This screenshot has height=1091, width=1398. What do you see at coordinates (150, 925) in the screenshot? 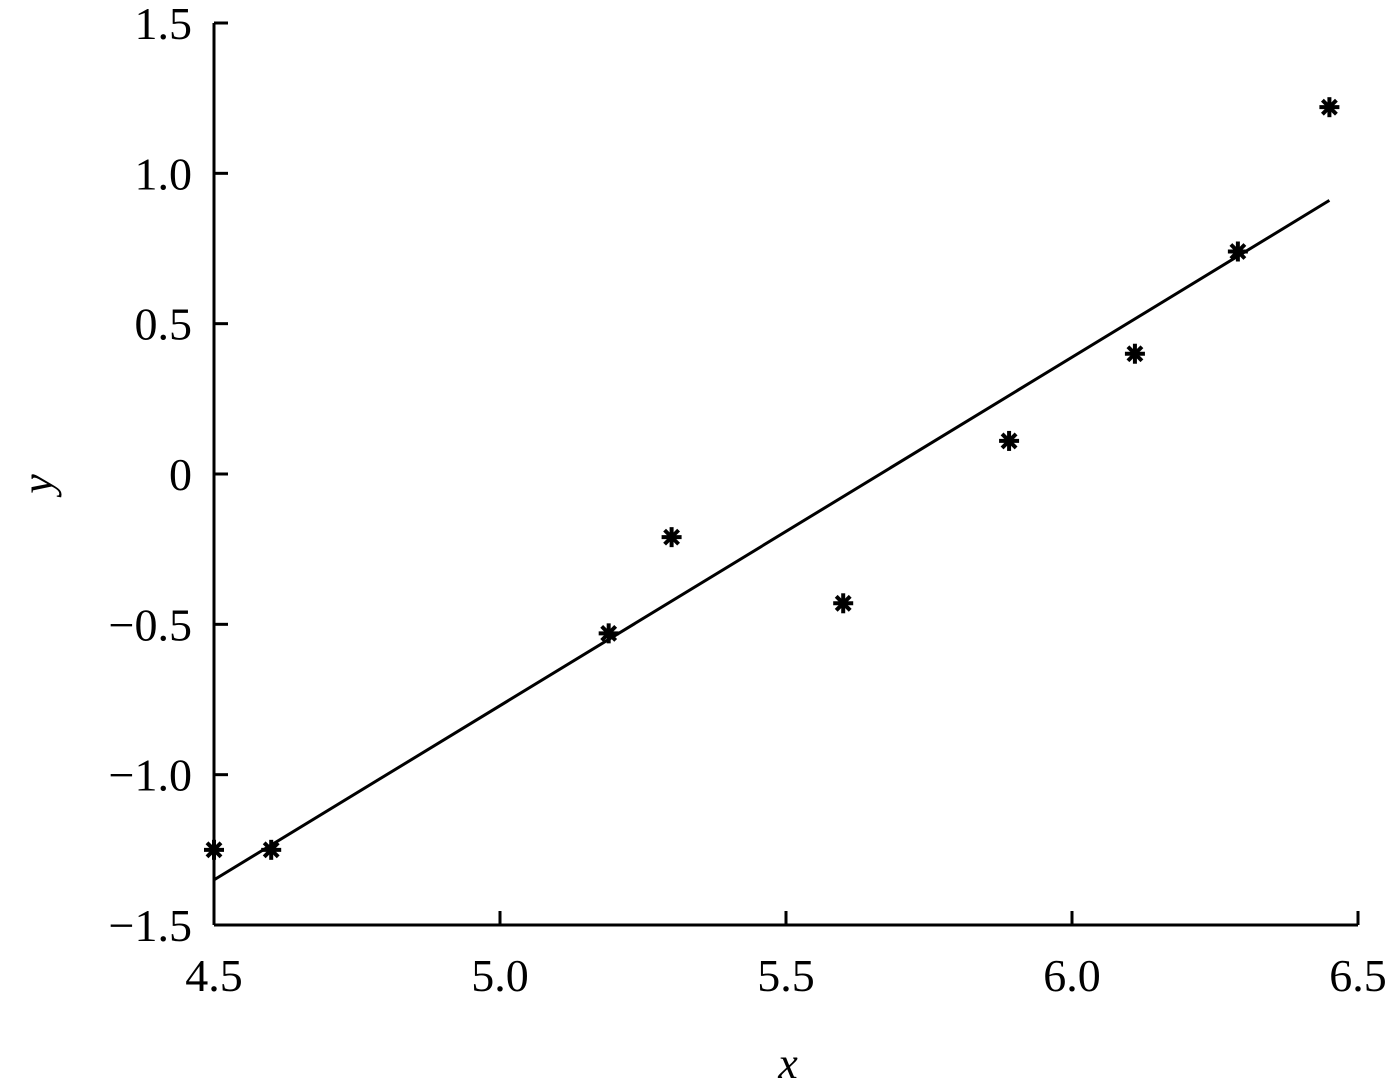
I see `y-tick-label: −1.5` at bounding box center [150, 925].